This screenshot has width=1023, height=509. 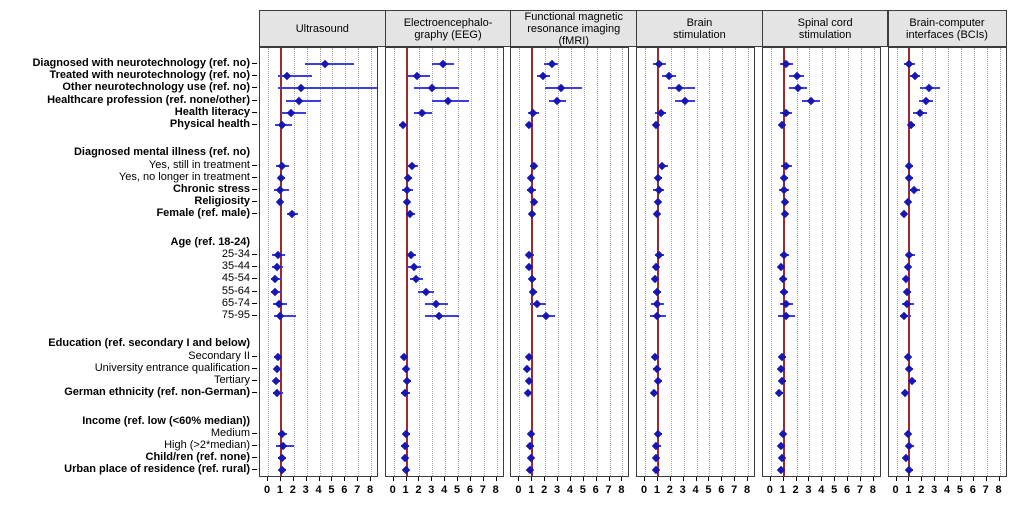 I want to click on confidence-interval, so click(x=303, y=100).